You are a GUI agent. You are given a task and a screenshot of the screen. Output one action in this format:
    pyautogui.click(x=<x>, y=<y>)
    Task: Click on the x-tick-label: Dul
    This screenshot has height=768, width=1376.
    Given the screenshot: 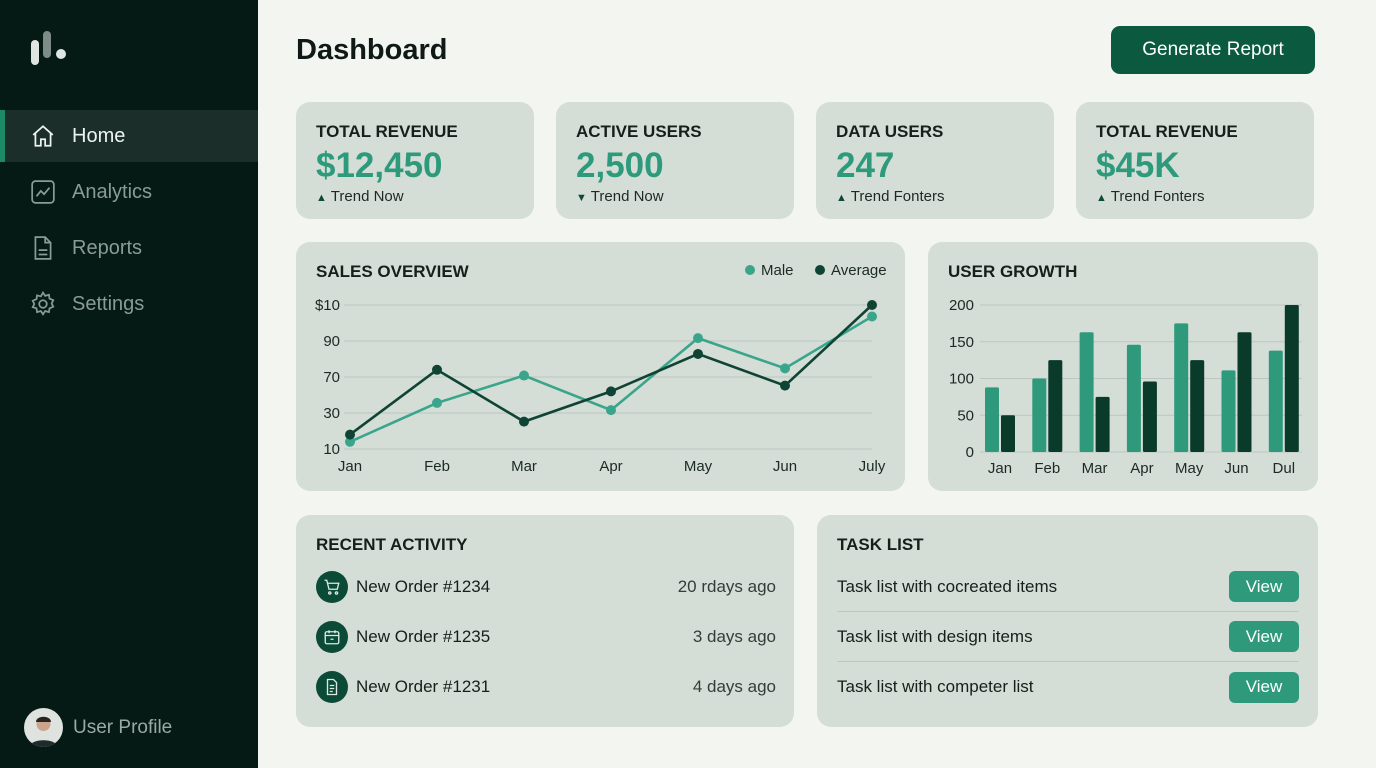 What is the action you would take?
    pyautogui.click(x=1284, y=468)
    